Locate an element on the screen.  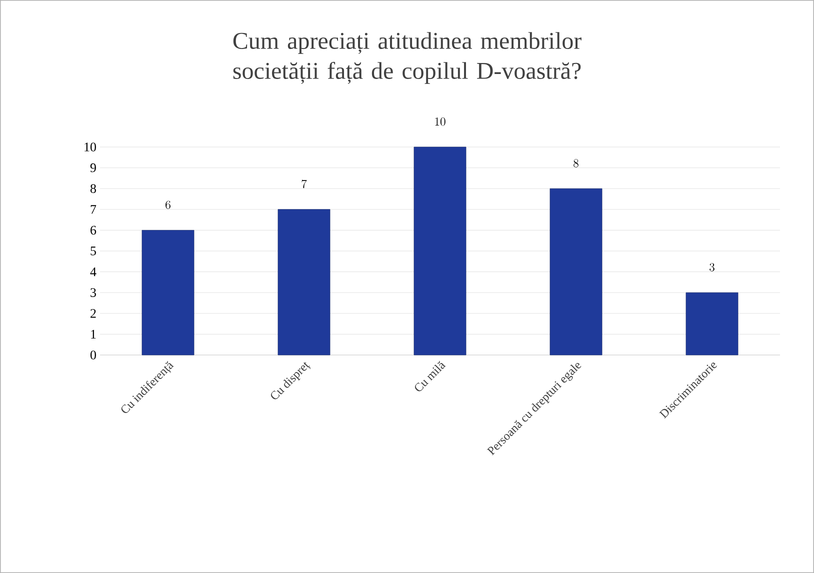
data-label: 10 is located at coordinates (440, 122).